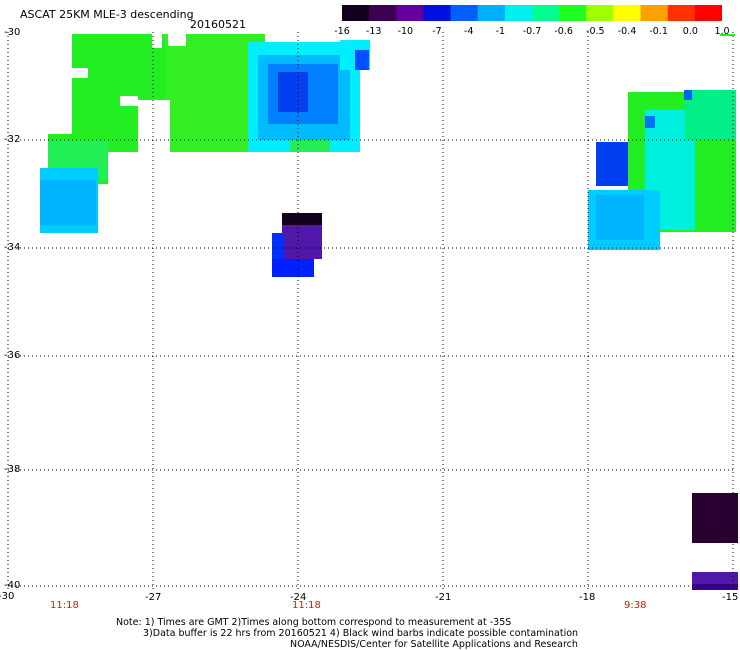  Describe the element at coordinates (218, 24) in the screenshot. I see `map-date: 20160521` at that location.